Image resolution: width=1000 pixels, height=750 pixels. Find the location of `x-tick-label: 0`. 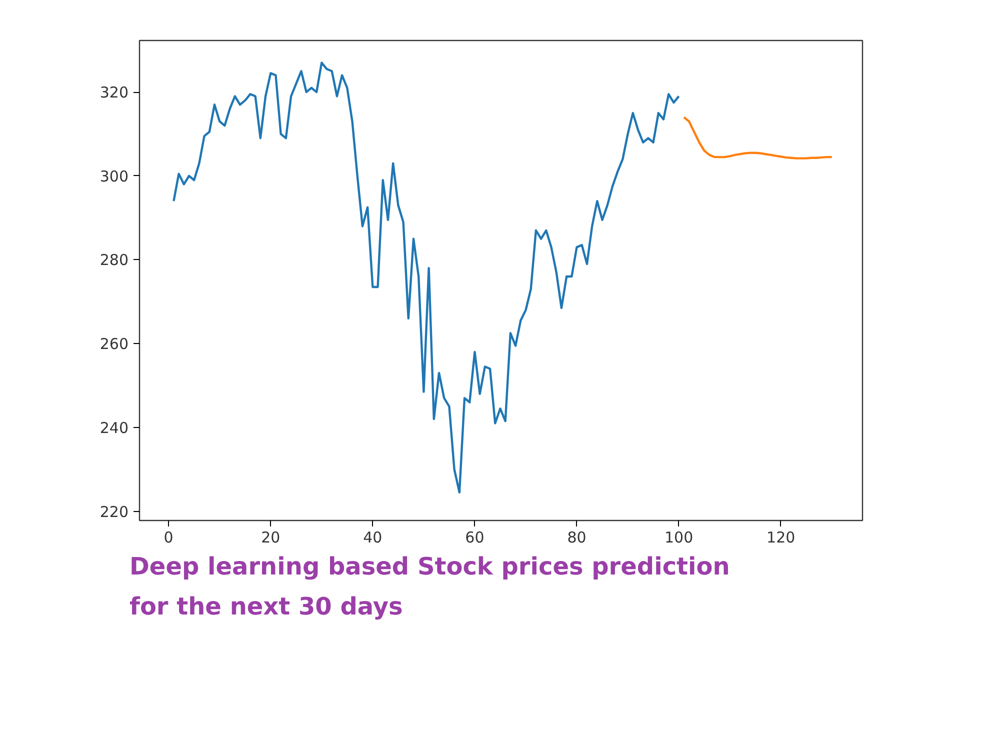

x-tick-label: 0 is located at coordinates (169, 537).